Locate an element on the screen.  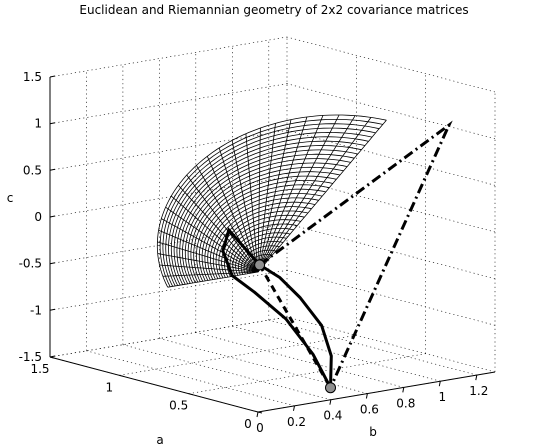
x-axis-line is located at coordinates (154, 384).